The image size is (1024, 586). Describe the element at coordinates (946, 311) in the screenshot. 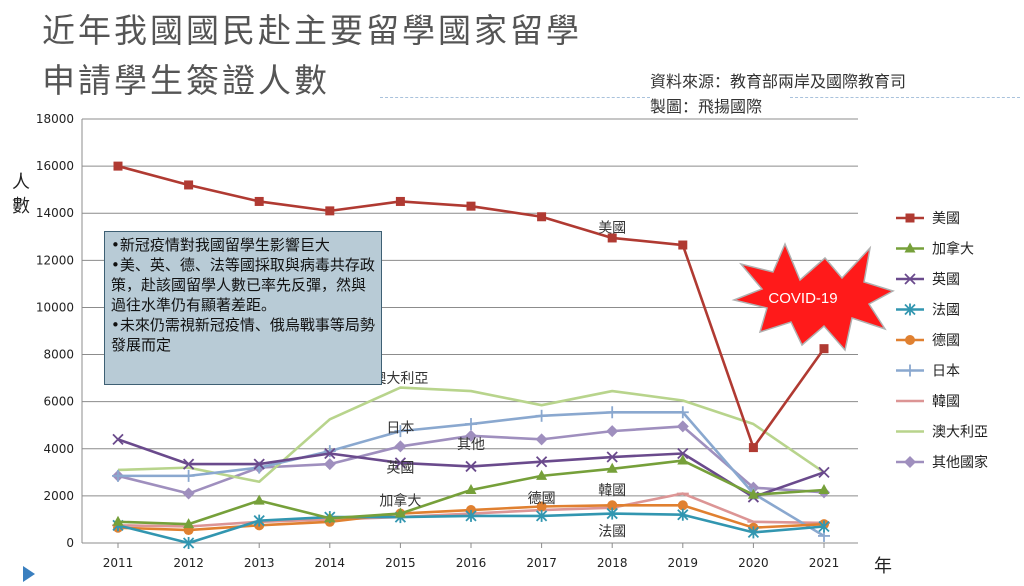

I see `legend-label: 法國` at that location.